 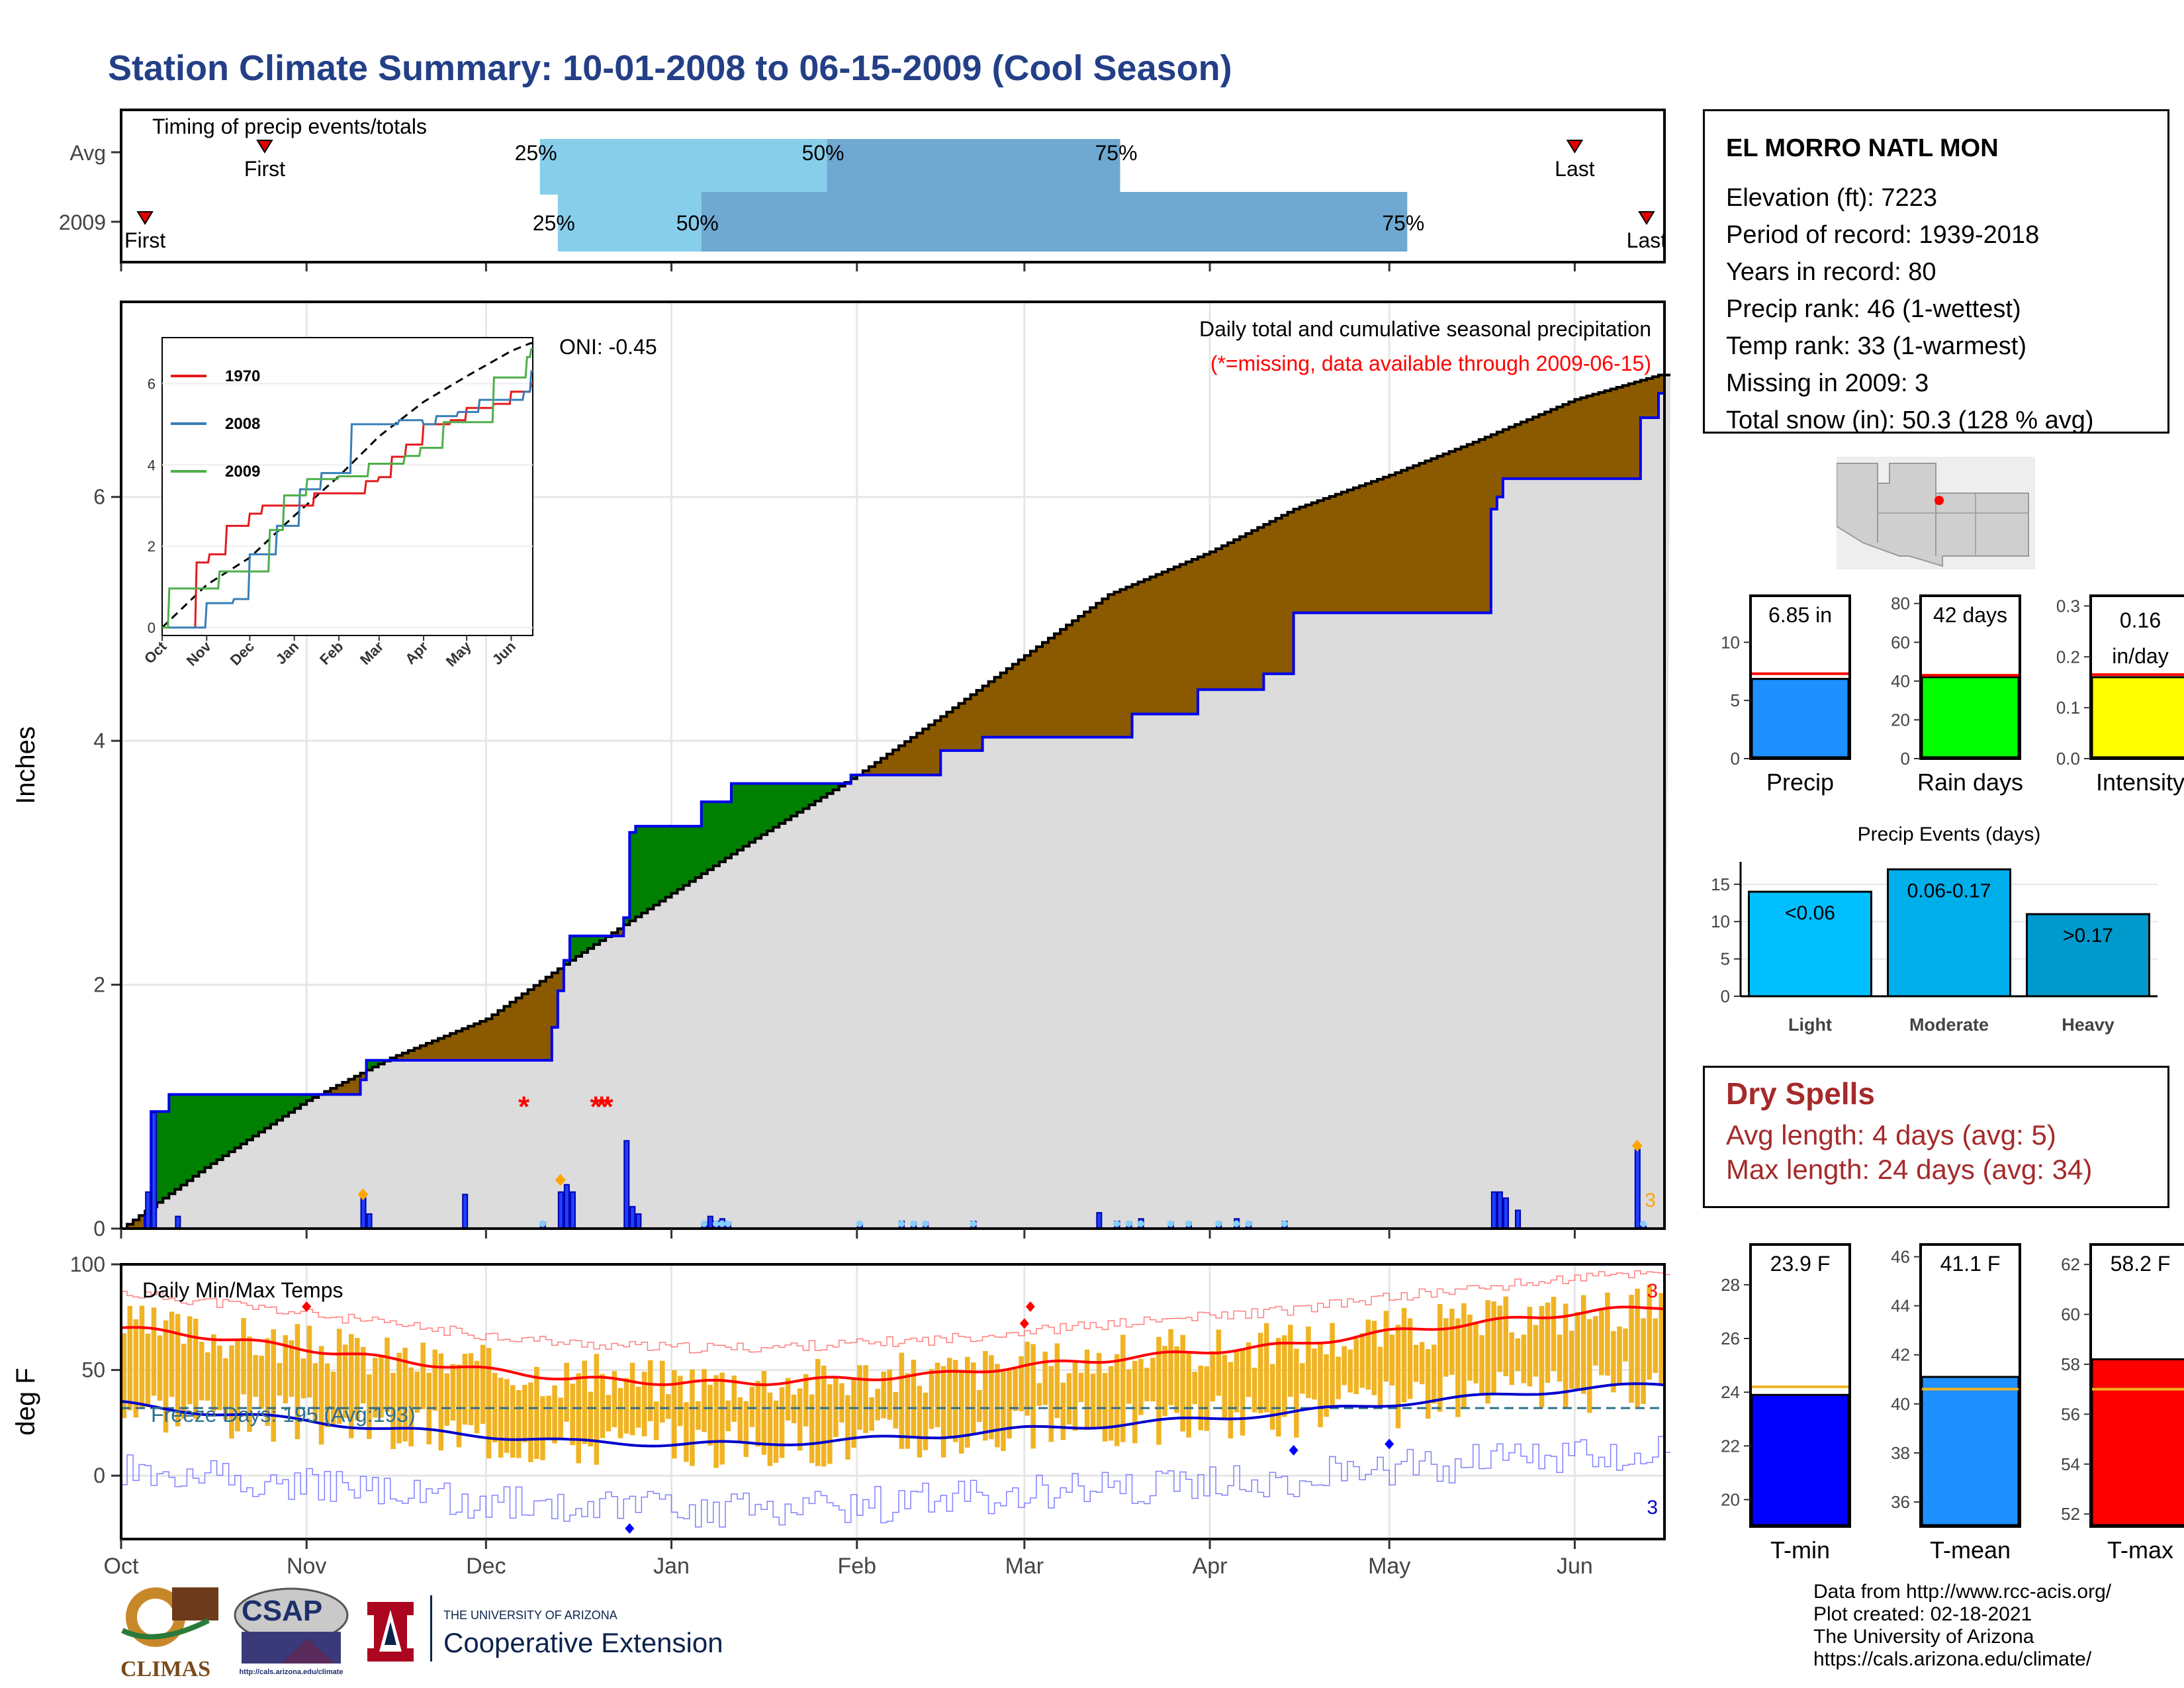 What do you see at coordinates (1900, 1502) in the screenshot?
I see `summary-y-tick-label: 36` at bounding box center [1900, 1502].